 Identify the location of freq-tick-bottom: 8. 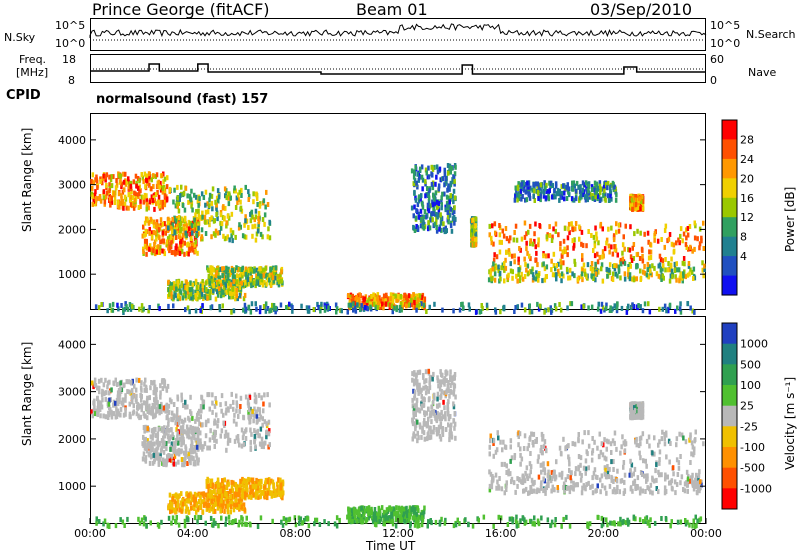
(71, 80).